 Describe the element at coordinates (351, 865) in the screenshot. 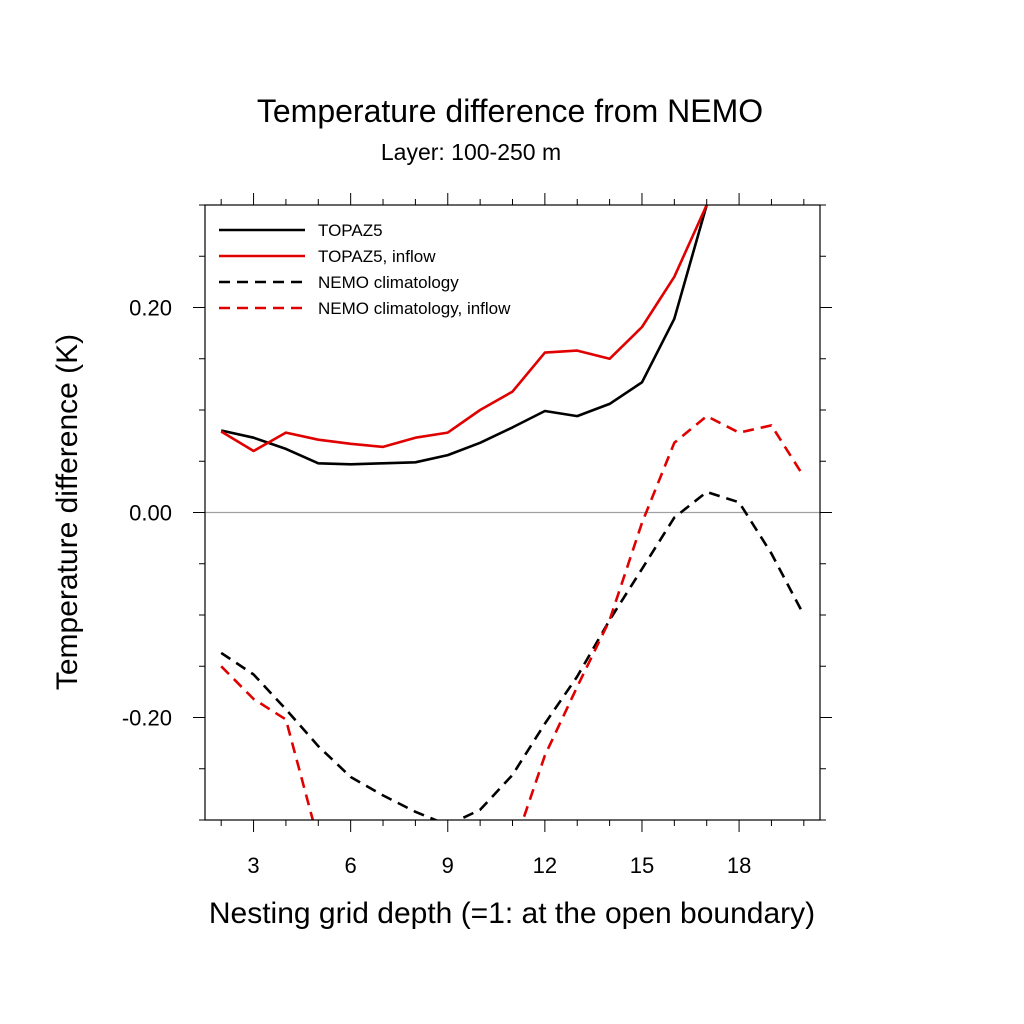

I see `x-tick-label: 6` at that location.